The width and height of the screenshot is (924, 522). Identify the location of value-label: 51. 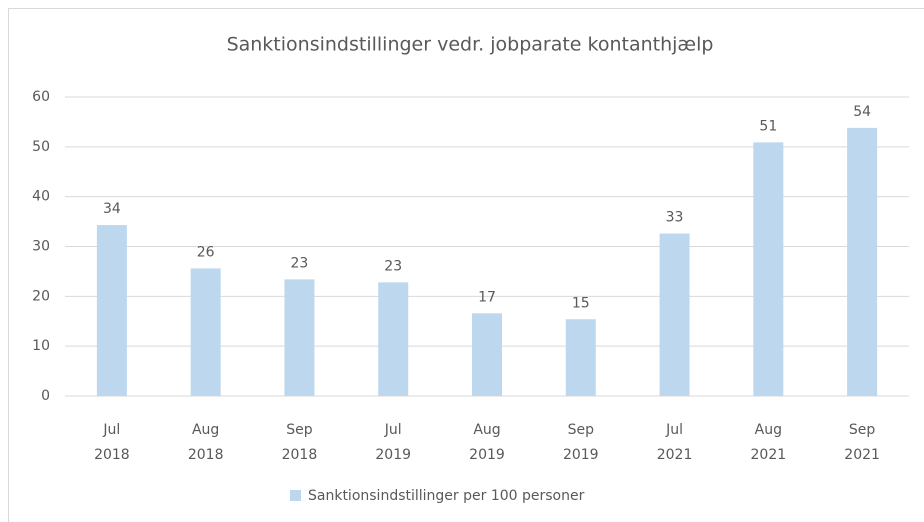
(768, 126).